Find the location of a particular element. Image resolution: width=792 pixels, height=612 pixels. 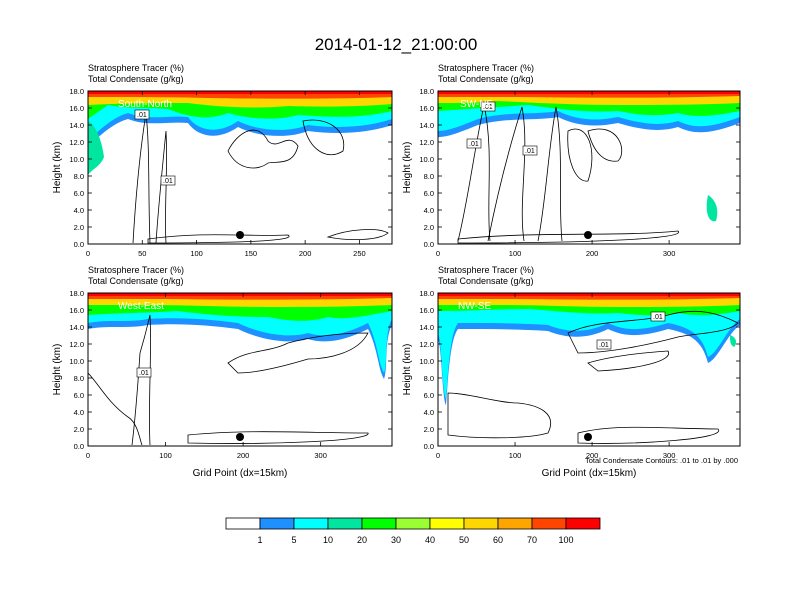

section-name: SW-NE is located at coordinates (476, 104).